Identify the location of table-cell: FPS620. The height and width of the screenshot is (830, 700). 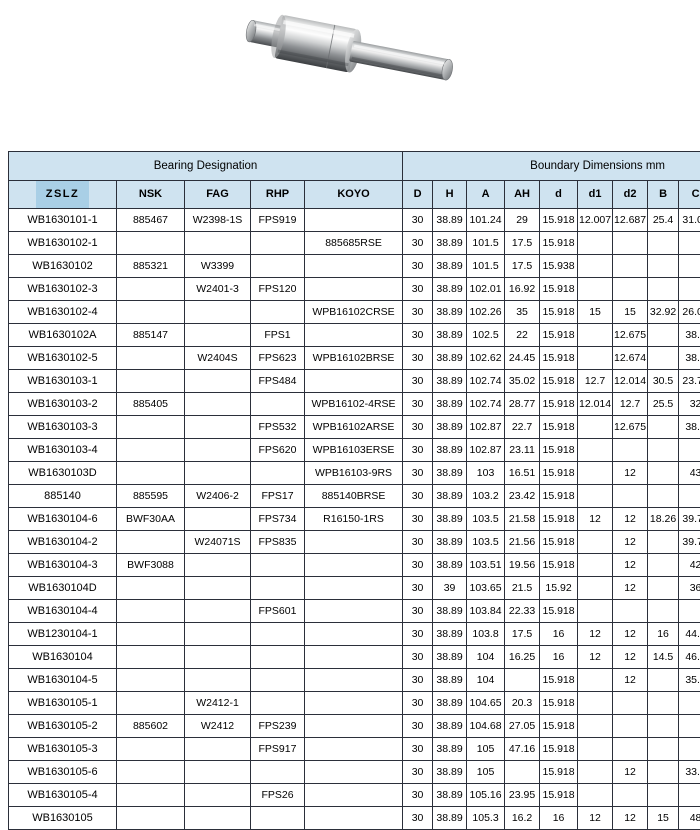
(278, 450).